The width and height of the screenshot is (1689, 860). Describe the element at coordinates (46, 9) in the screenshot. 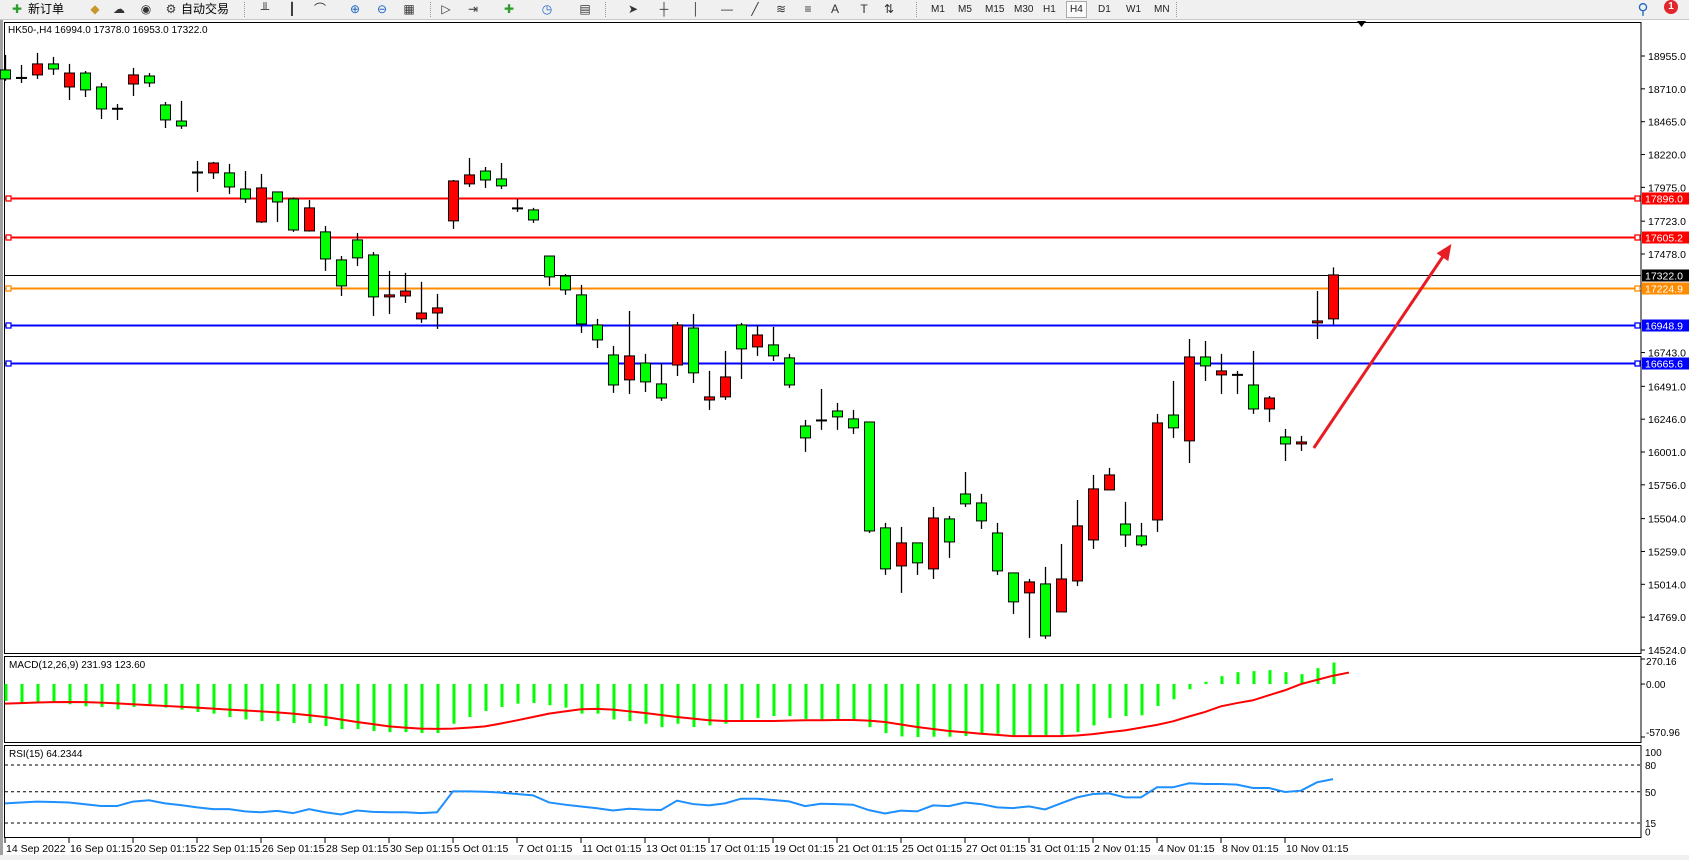

I see `new-order-button: 新订单` at that location.